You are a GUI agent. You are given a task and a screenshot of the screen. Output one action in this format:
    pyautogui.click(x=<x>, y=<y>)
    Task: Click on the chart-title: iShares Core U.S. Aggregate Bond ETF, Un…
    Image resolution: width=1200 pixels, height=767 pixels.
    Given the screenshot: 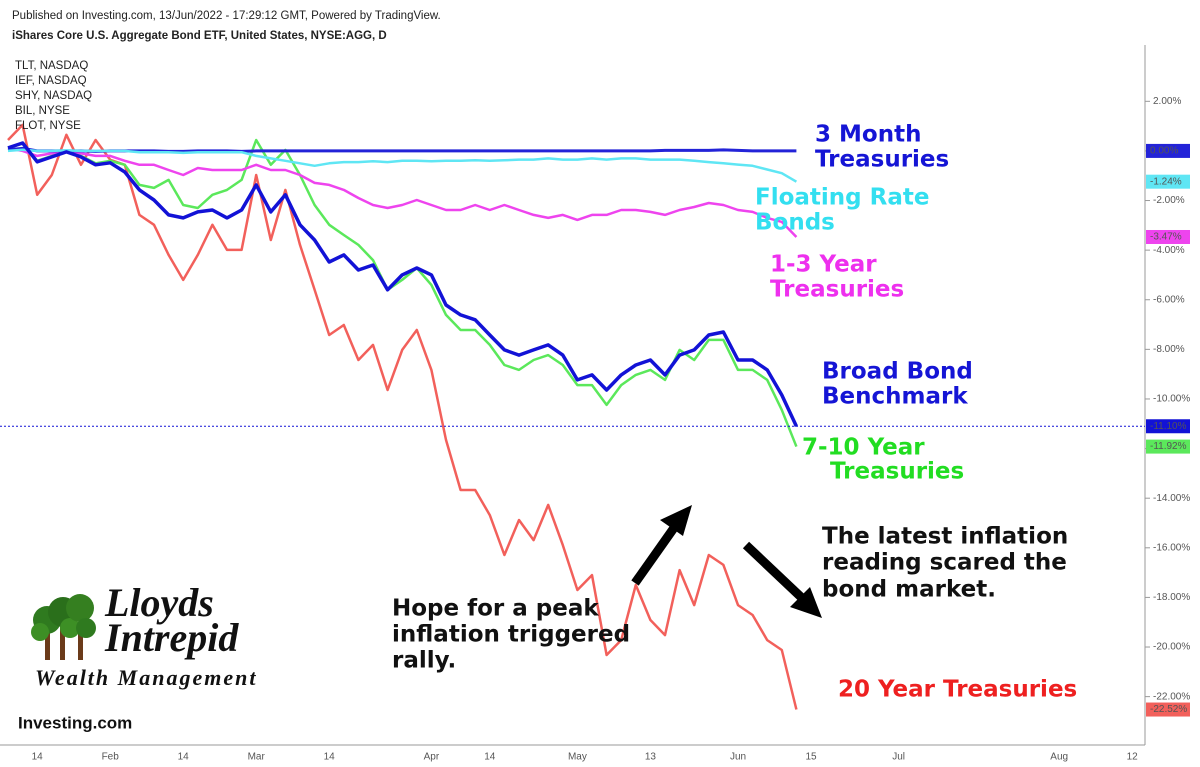 What is the action you would take?
    pyautogui.click(x=199, y=36)
    